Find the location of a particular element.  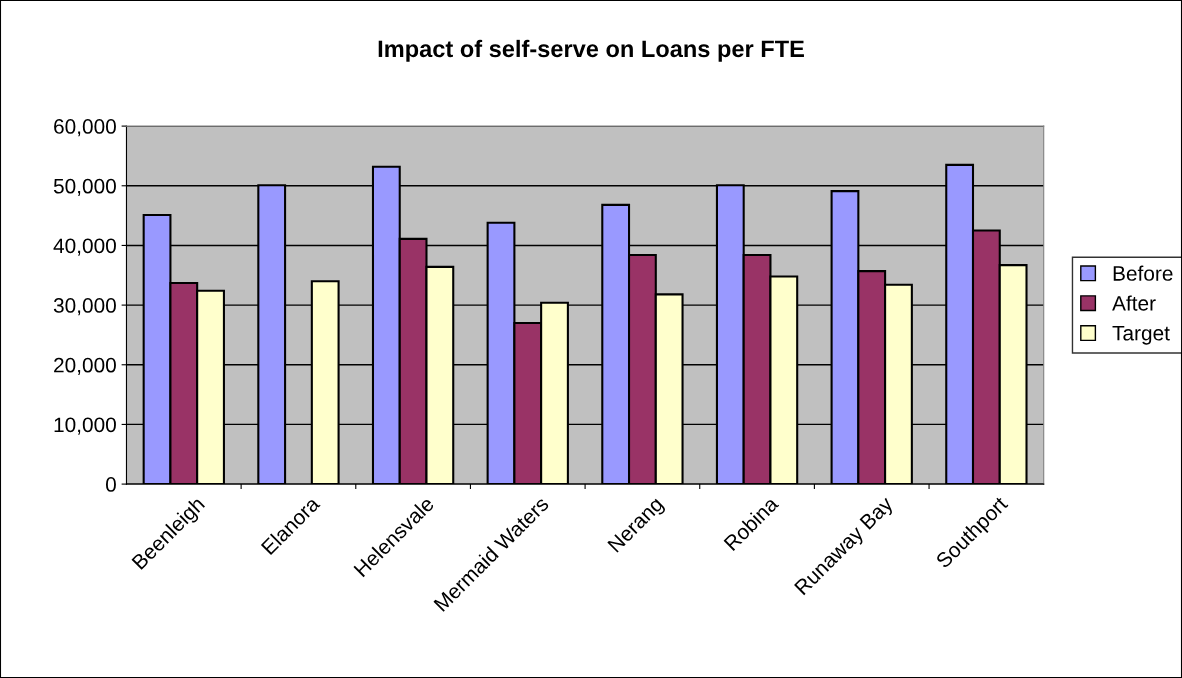

legend-label: Target is located at coordinates (1141, 335).